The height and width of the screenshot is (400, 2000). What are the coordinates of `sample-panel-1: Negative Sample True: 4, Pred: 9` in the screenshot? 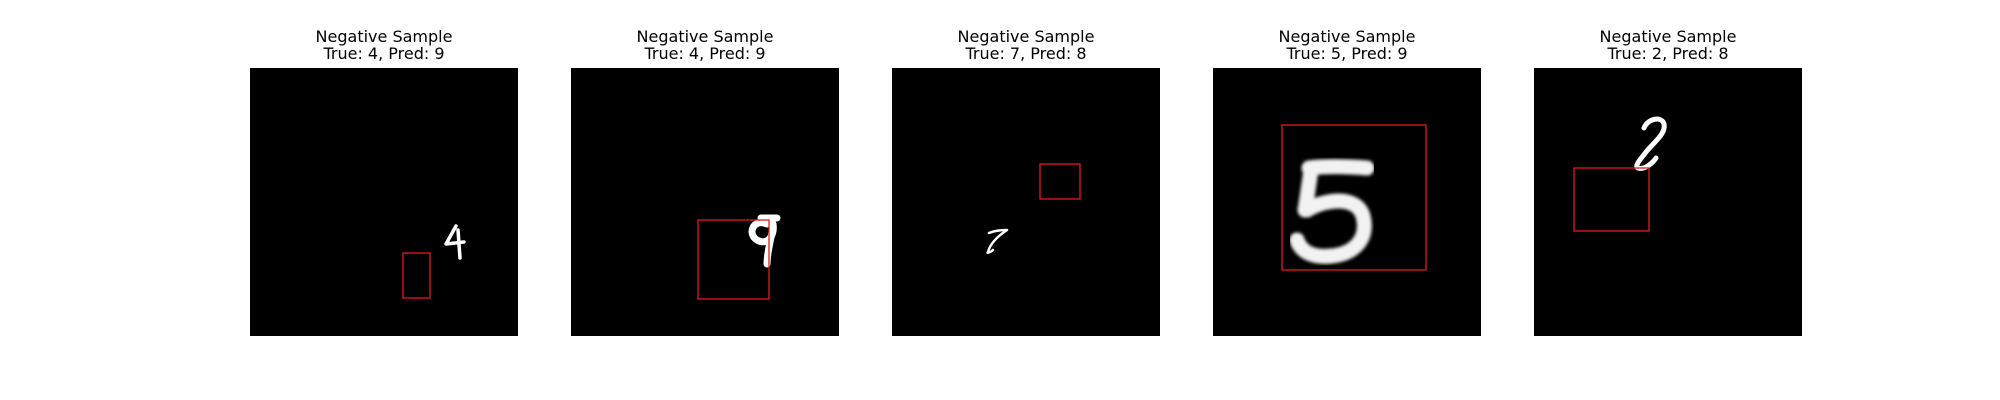 It's located at (384, 200).